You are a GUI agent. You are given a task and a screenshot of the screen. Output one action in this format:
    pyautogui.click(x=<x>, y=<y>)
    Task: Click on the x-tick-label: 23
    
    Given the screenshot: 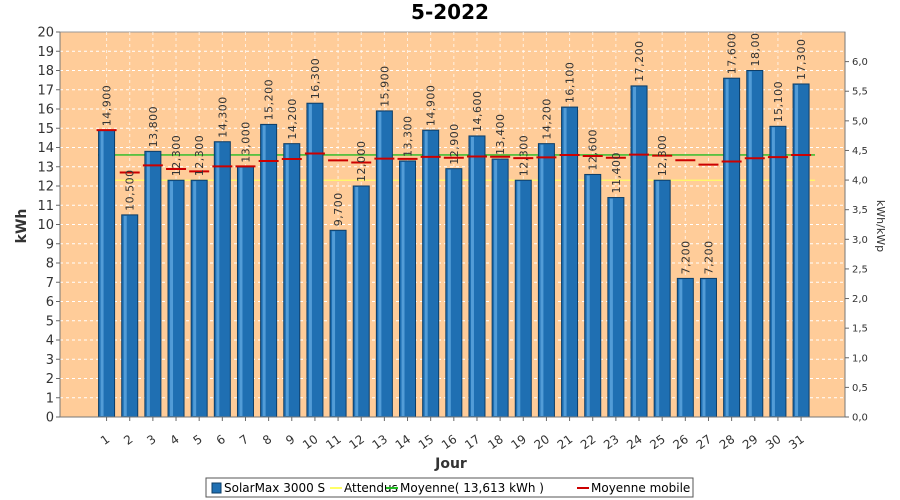 What is the action you would take?
    pyautogui.click(x=611, y=442)
    